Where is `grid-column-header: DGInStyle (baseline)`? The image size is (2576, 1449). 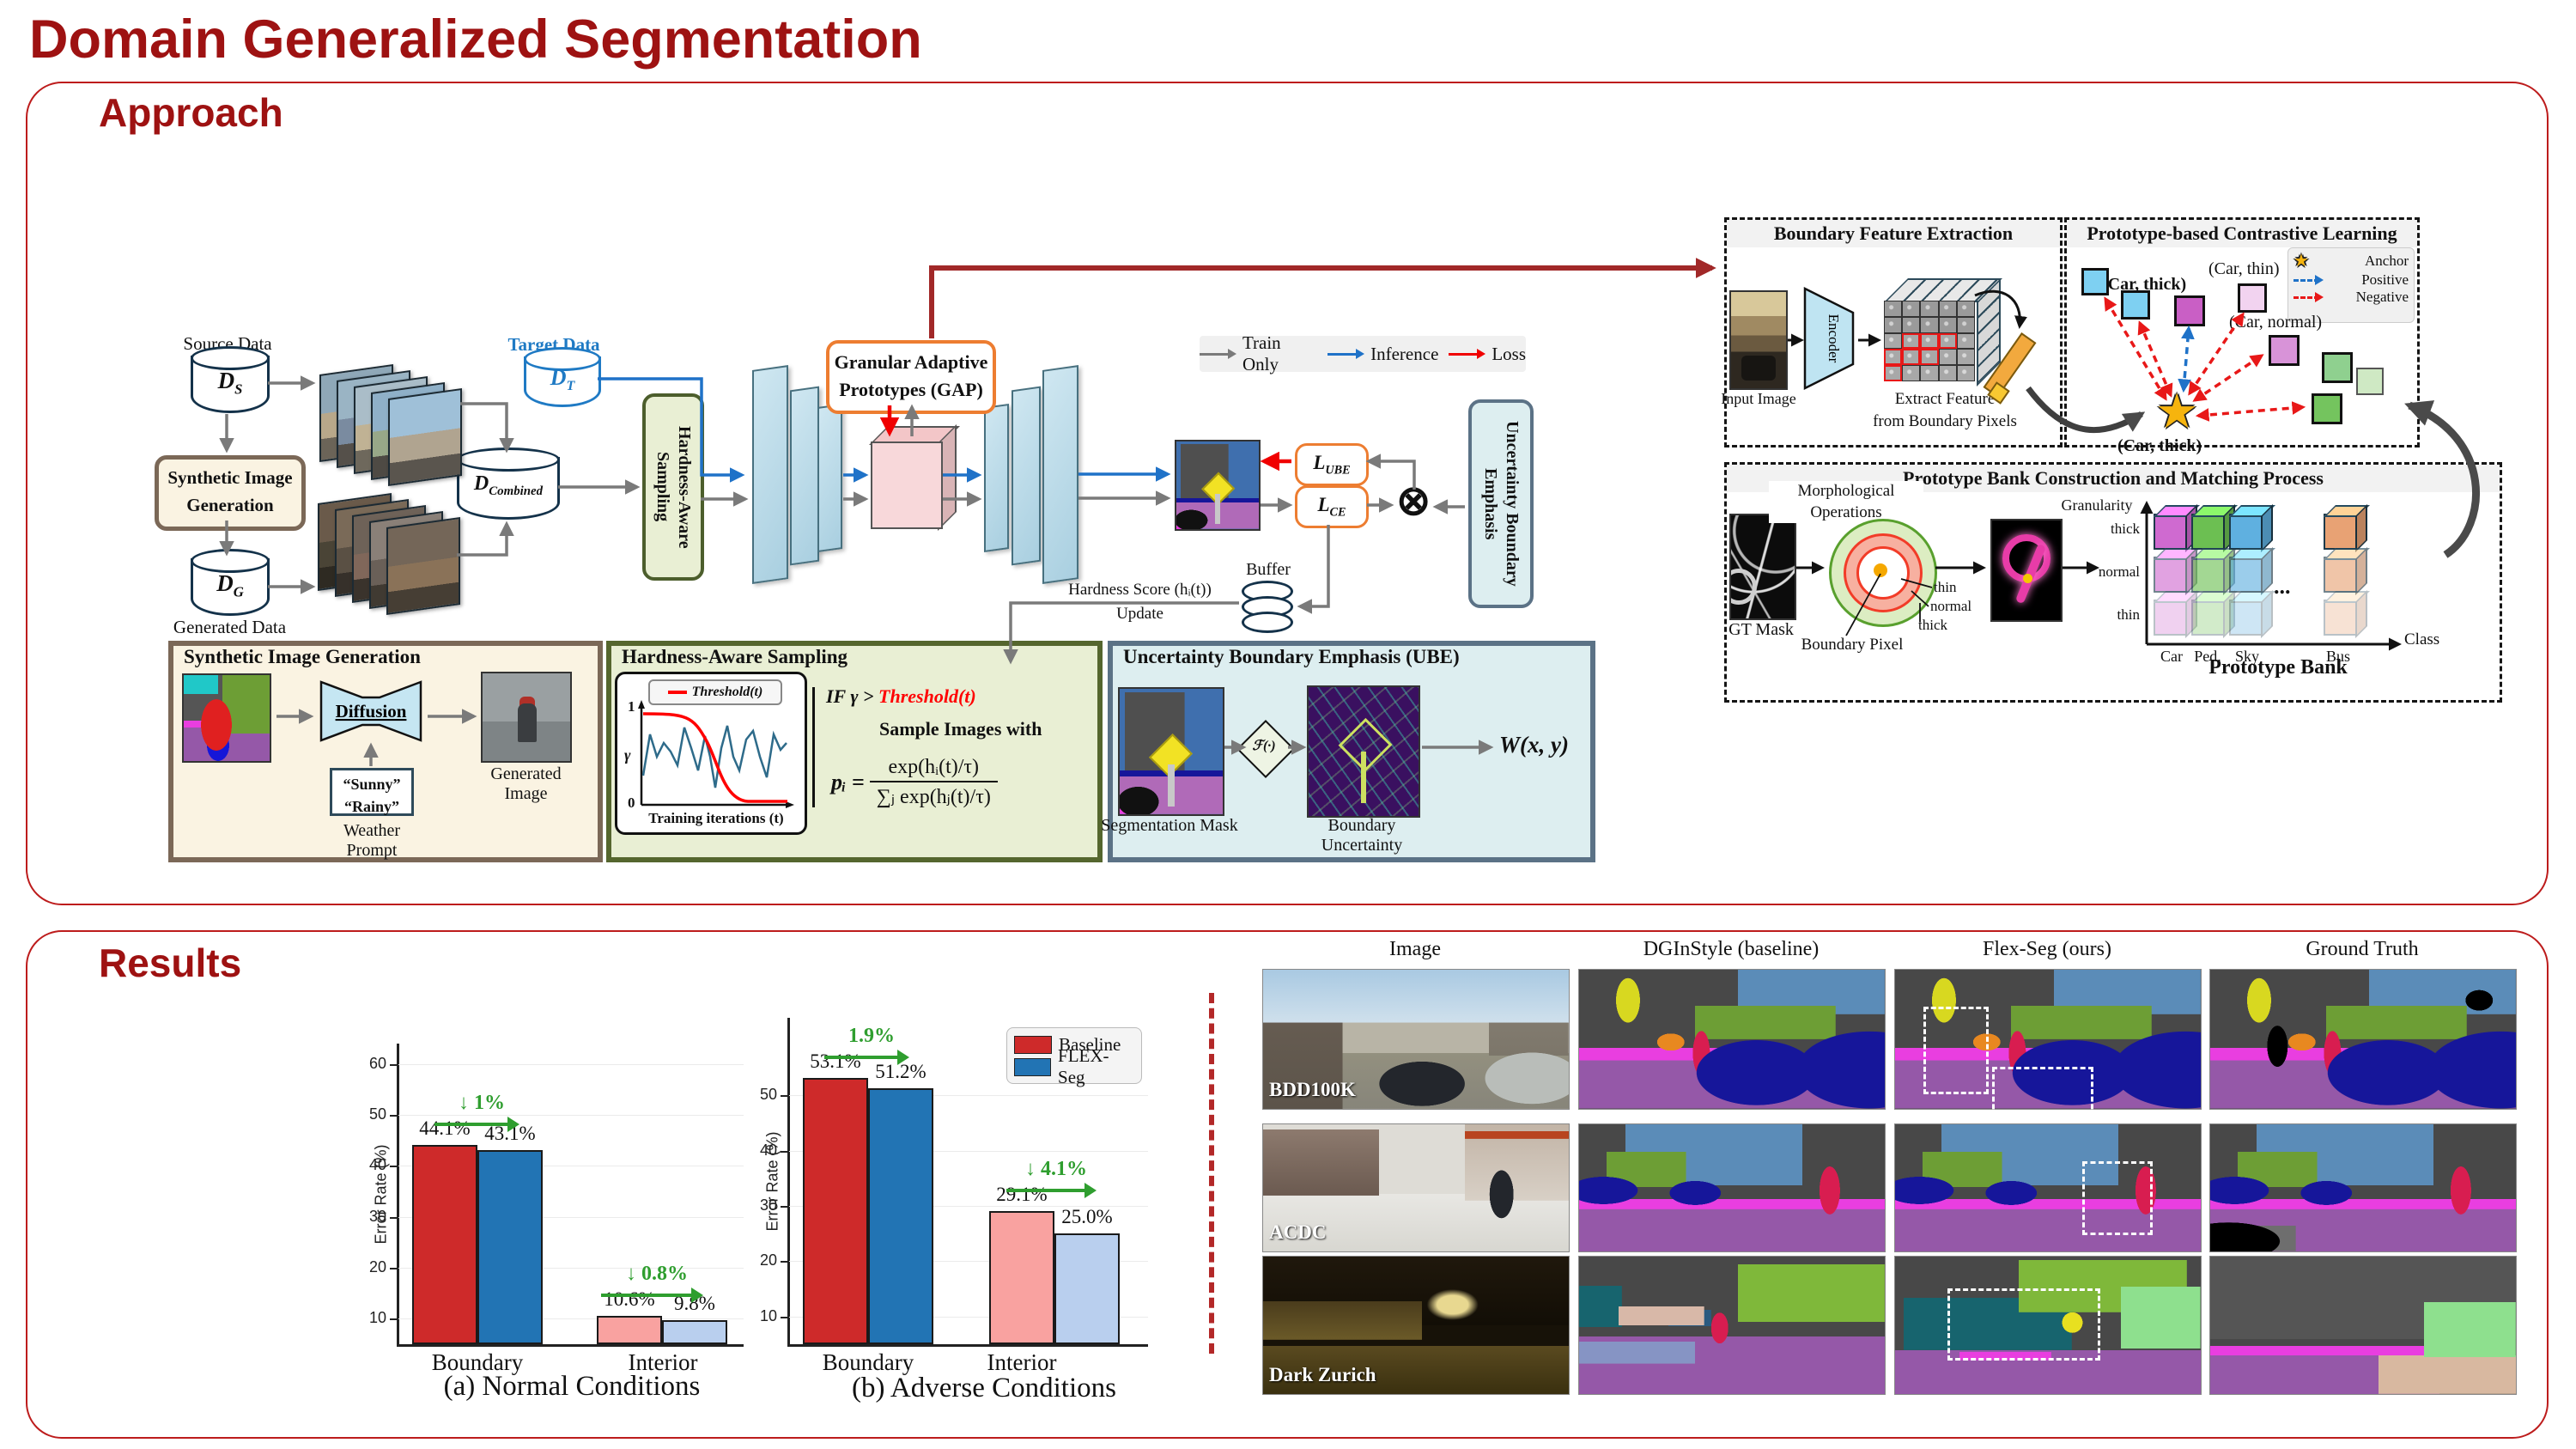
grid-column-header: DGInStyle (baseline) is located at coordinates (1731, 949).